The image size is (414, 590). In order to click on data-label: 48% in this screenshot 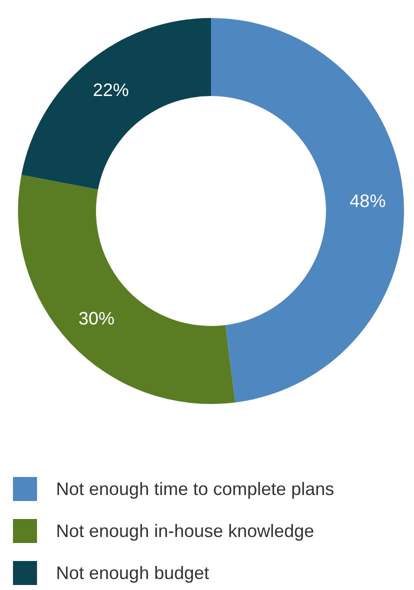, I will do `click(368, 201)`.